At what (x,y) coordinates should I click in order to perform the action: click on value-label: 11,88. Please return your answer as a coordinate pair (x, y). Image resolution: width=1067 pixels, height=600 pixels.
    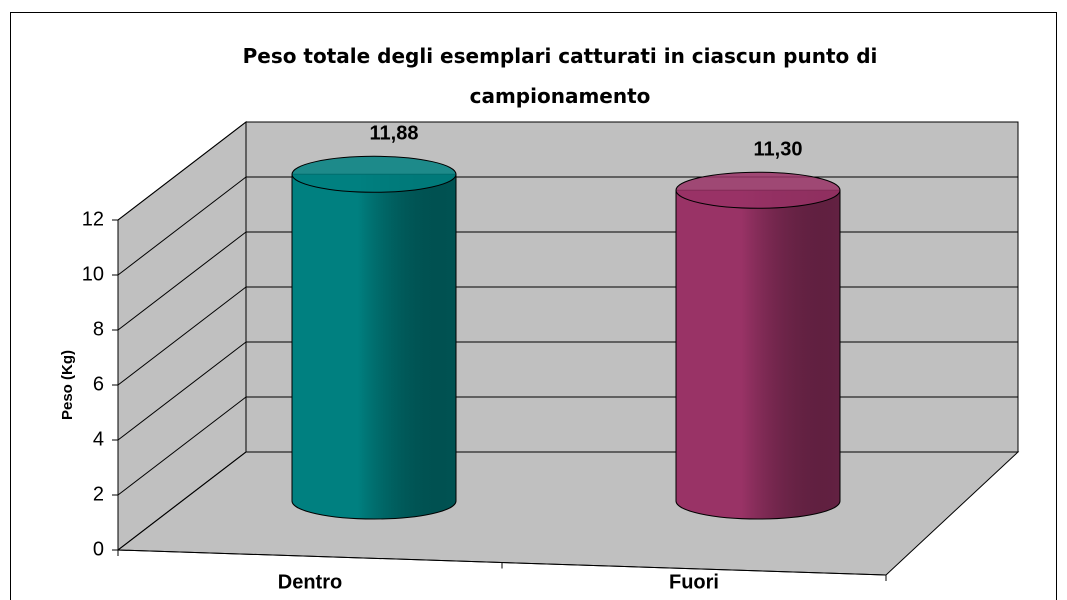
    Looking at the image, I should click on (394, 134).